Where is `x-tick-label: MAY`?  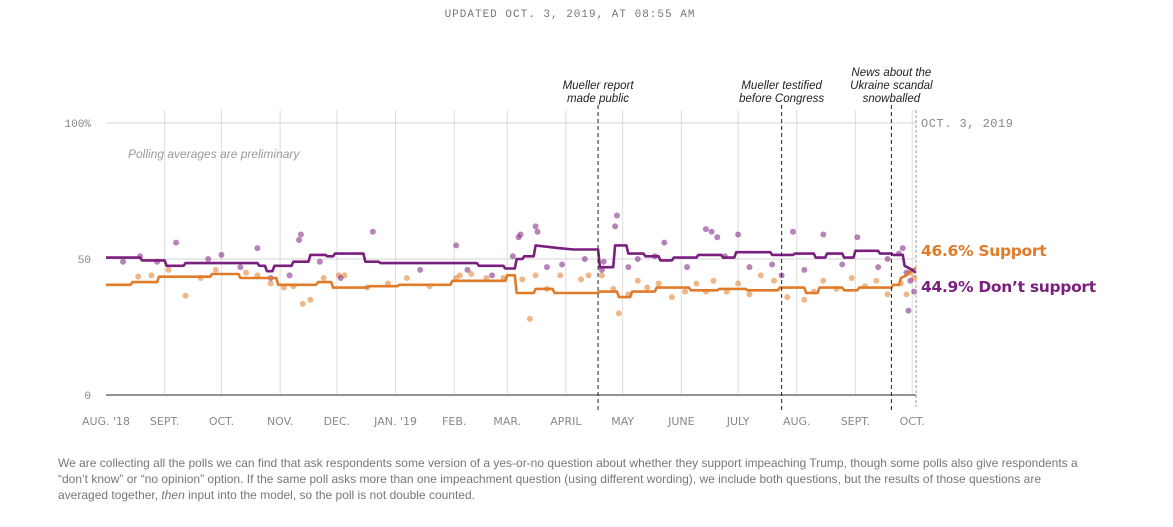
x-tick-label: MAY is located at coordinates (622, 421).